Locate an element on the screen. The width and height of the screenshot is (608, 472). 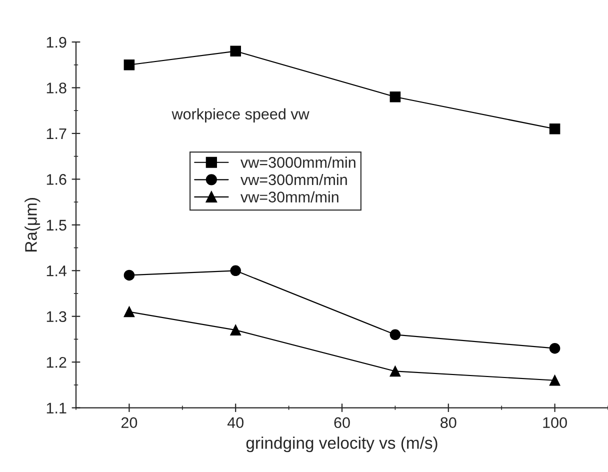
y-tick-label: 1.9 is located at coordinates (56, 42).